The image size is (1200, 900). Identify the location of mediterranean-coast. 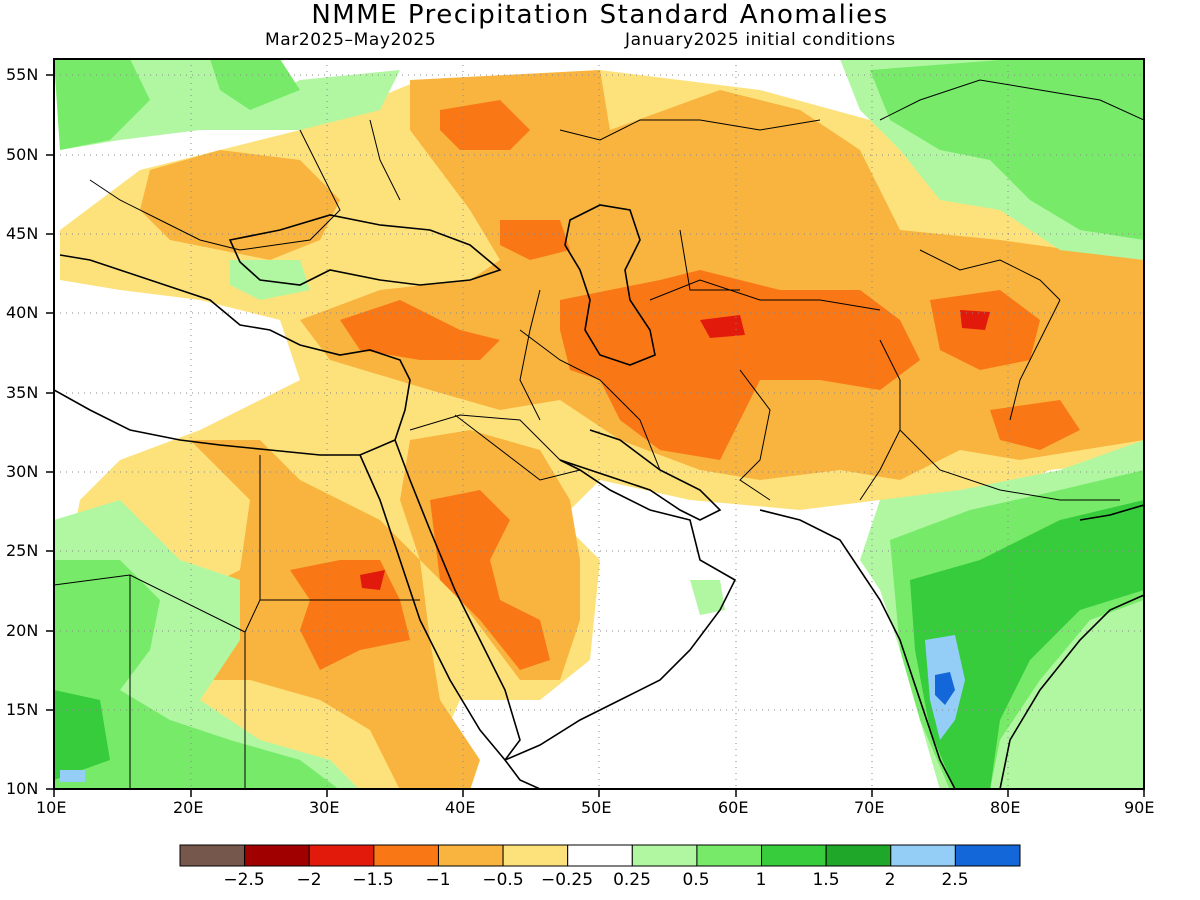
(232, 355).